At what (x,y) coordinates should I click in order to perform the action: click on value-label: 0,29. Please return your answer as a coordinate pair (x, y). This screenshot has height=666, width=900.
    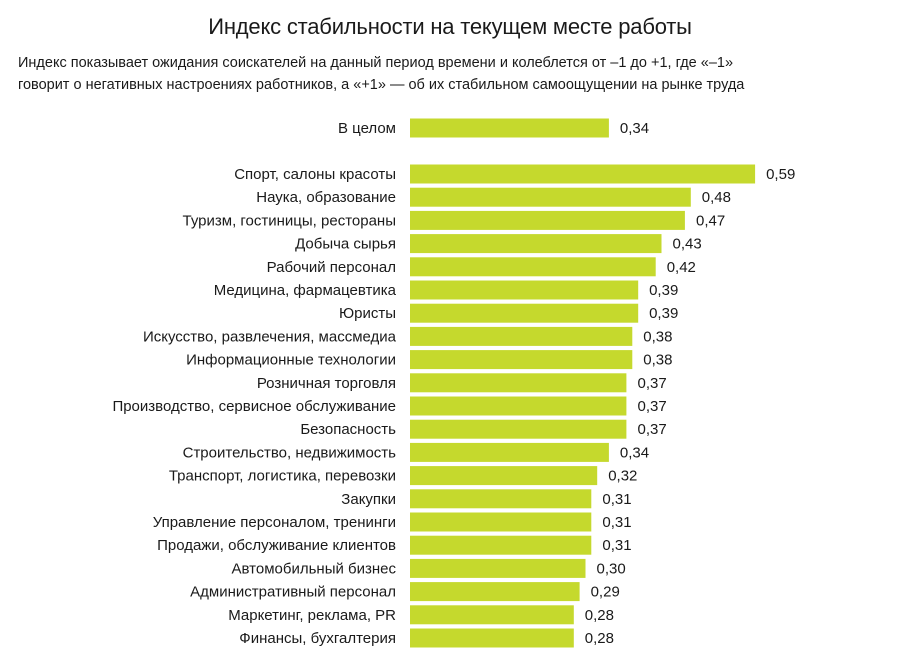
    Looking at the image, I should click on (605, 592).